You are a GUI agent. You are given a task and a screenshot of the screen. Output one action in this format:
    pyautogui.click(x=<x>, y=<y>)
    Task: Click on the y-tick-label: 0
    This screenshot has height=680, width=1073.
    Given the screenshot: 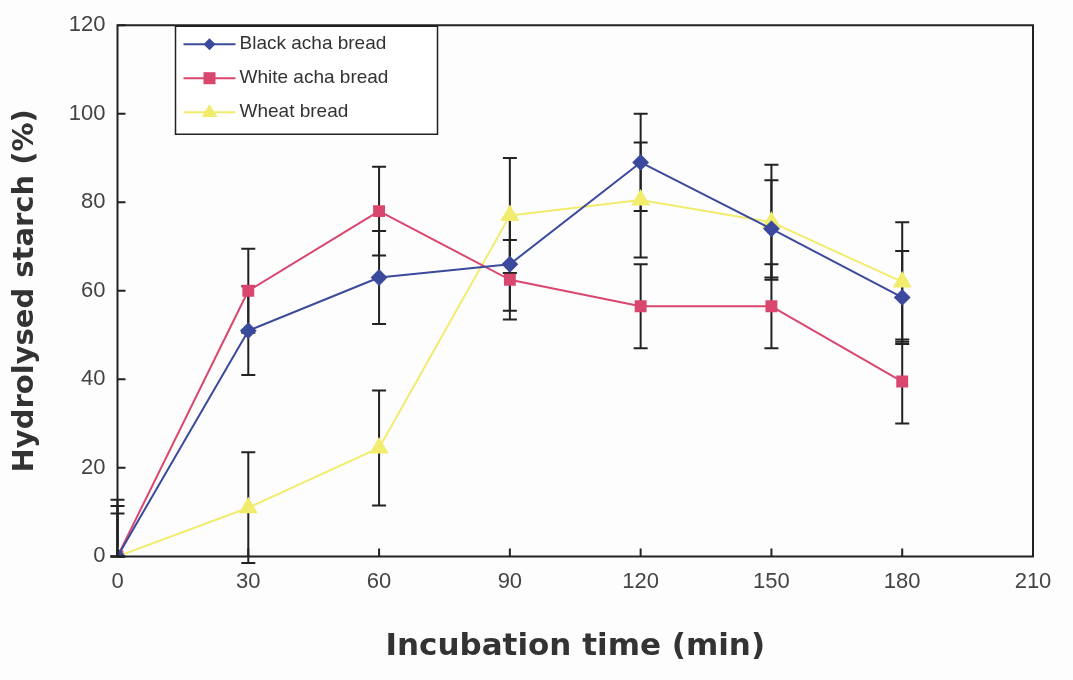 What is the action you would take?
    pyautogui.click(x=99, y=555)
    